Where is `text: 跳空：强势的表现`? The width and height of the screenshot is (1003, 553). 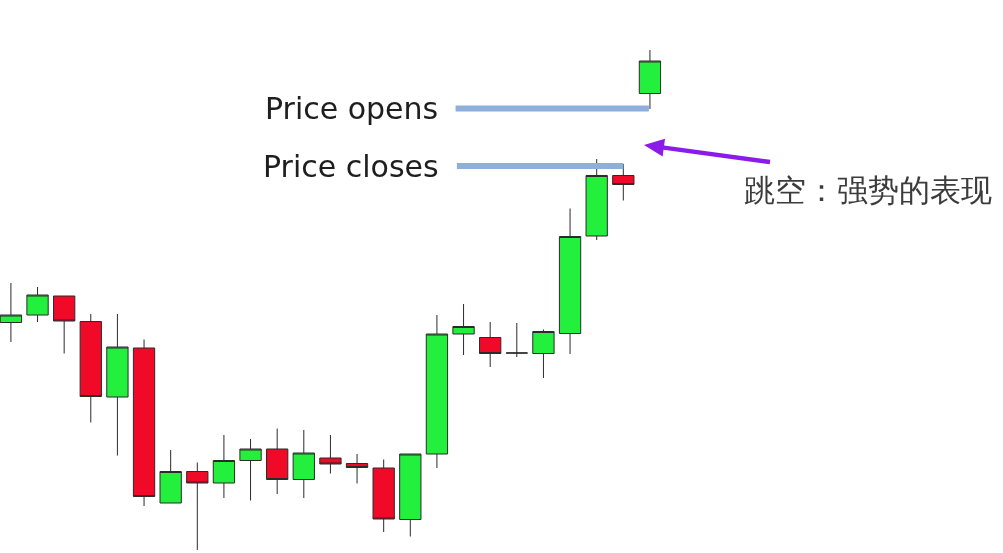 text: 跳空：强势的表现 is located at coordinates (868, 190).